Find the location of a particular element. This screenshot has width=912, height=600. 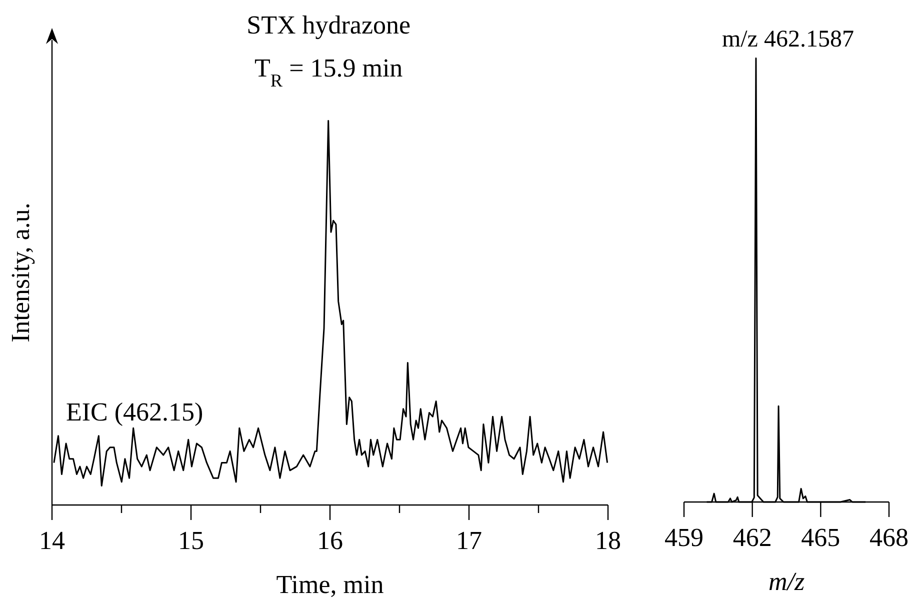

x-tick-label: 14 is located at coordinates (52, 540).